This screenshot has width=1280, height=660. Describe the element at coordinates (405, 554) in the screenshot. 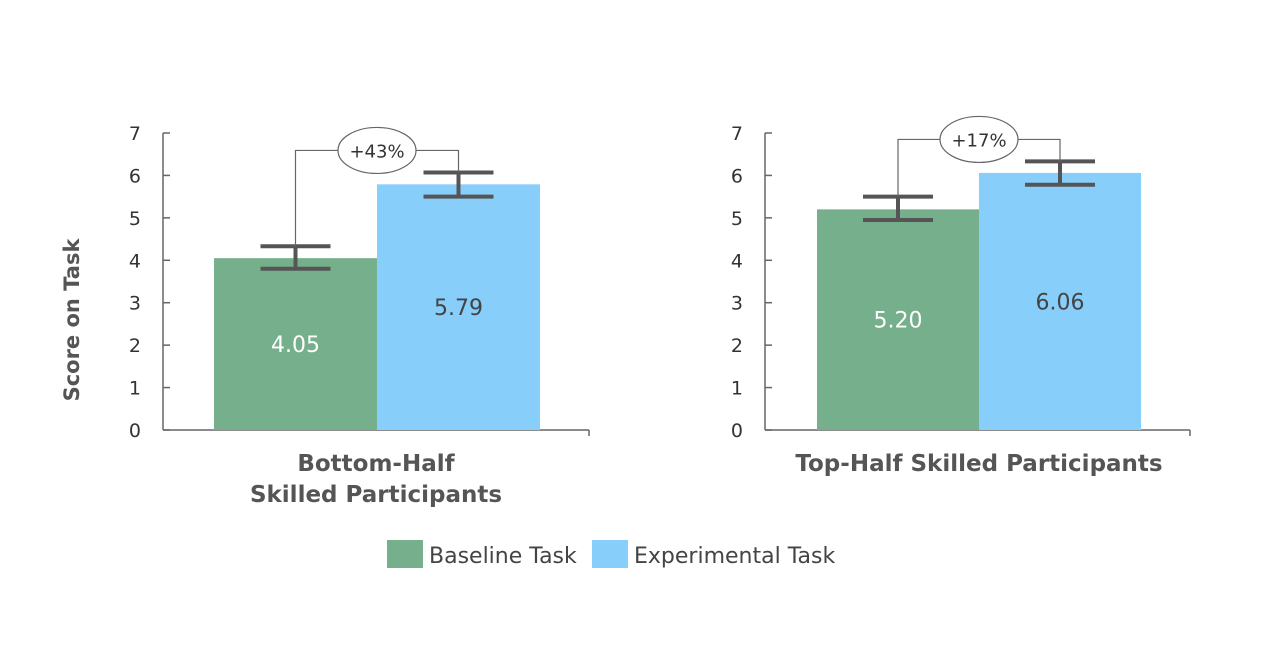

I see `legend-swatch-baseline` at that location.